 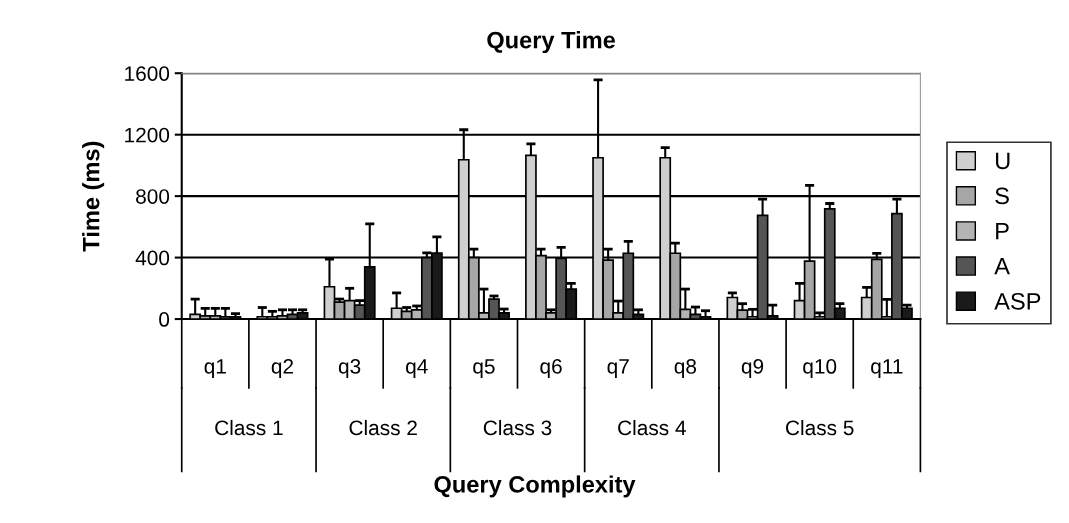 What do you see at coordinates (484, 368) in the screenshot?
I see `x-tick-label: q5` at bounding box center [484, 368].